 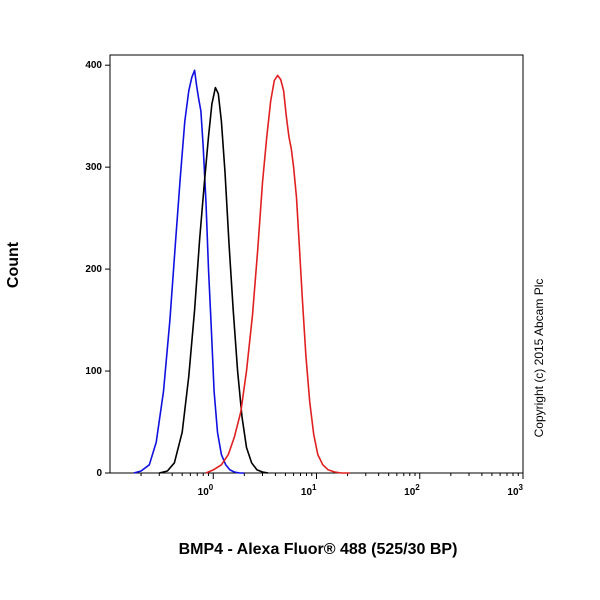 I want to click on y-tick-label: 200, so click(x=93, y=269).